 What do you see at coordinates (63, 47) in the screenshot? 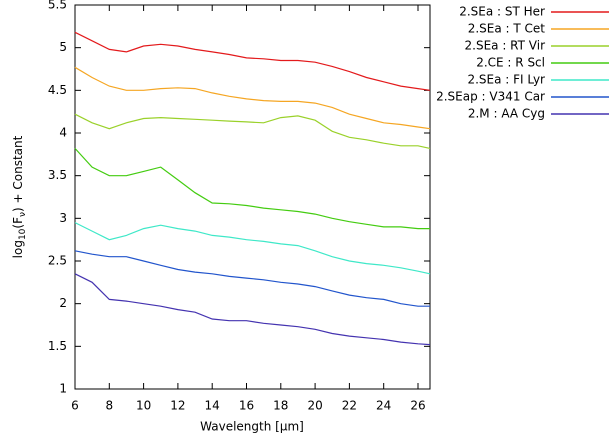
I see `y-tick-label: 5` at bounding box center [63, 47].